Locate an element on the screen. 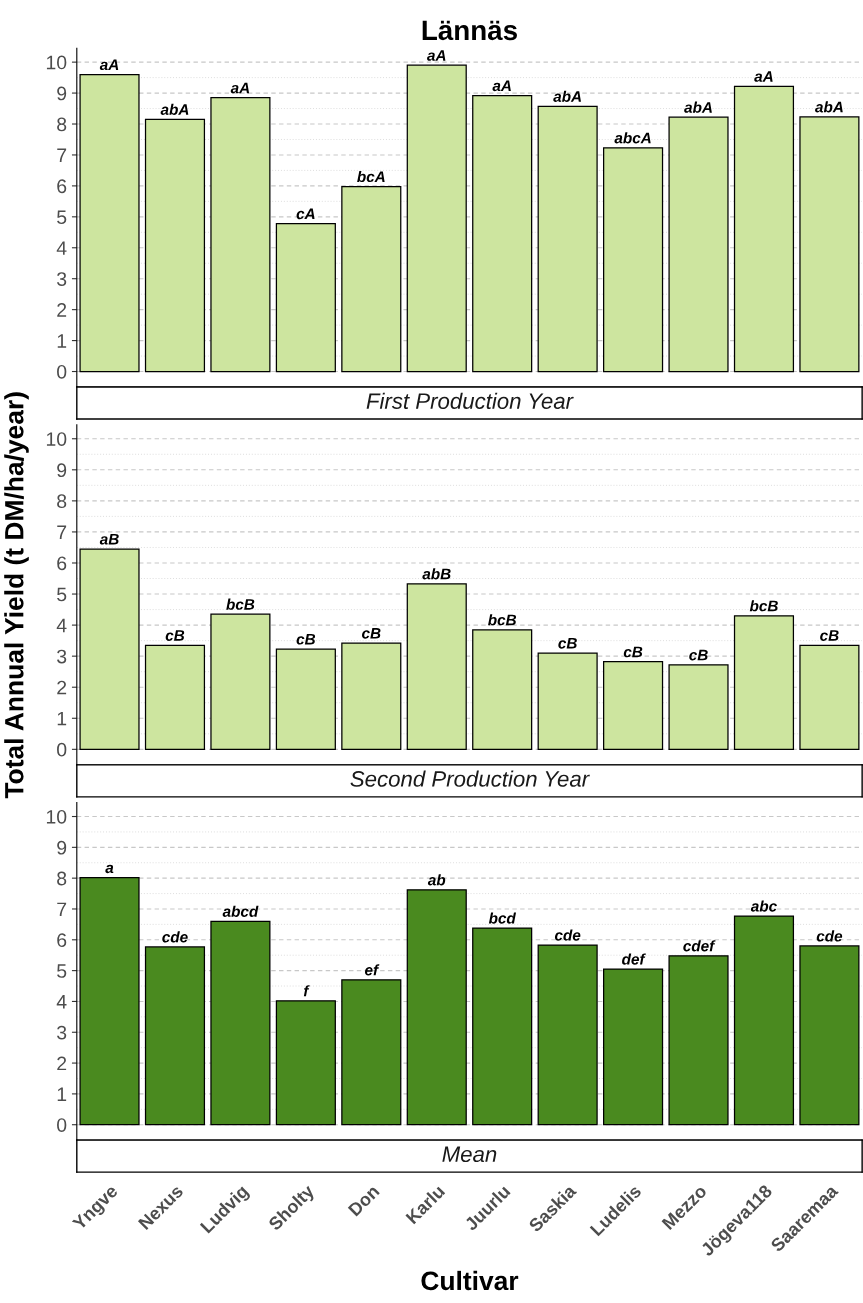  data-label: cA is located at coordinates (305, 214).